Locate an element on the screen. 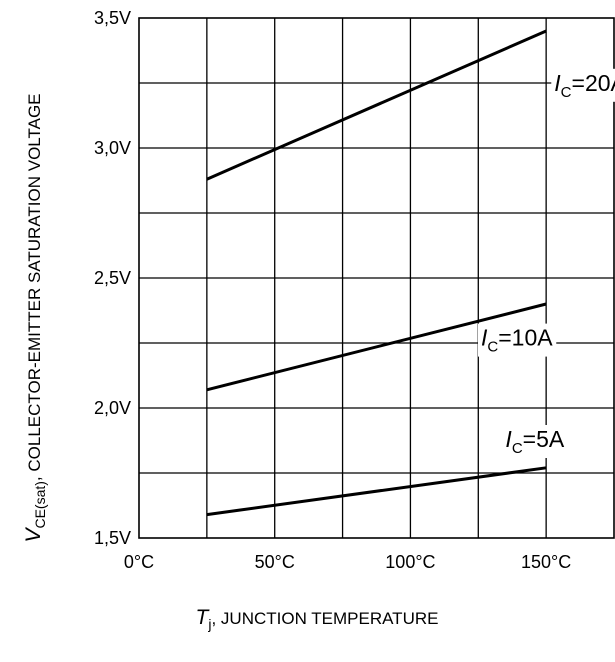 The image size is (615, 662). x-tick-label: 100°C is located at coordinates (410, 562).